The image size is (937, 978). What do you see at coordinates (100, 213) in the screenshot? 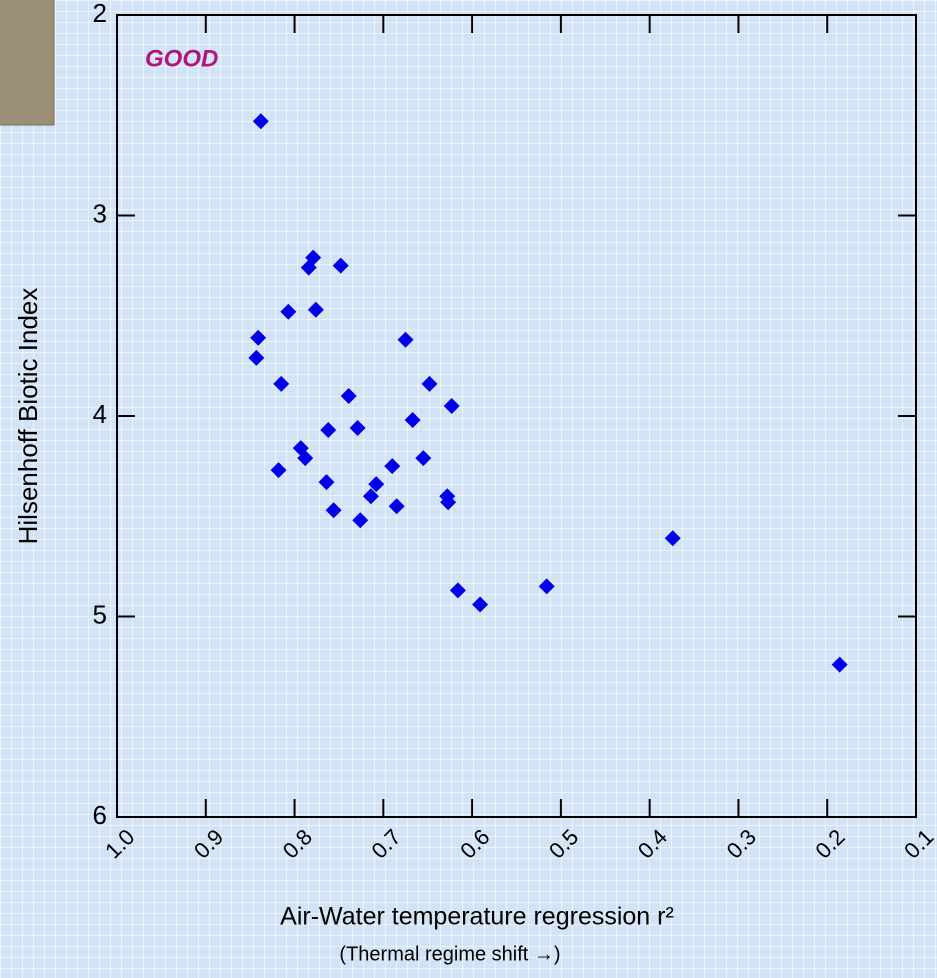
I see `y-tick-label: 3` at bounding box center [100, 213].